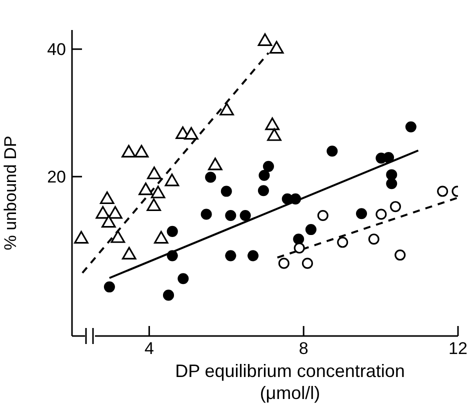 This screenshot has width=472, height=408. What do you see at coordinates (56, 50) in the screenshot?
I see `y-tick-label: 40` at bounding box center [56, 50].